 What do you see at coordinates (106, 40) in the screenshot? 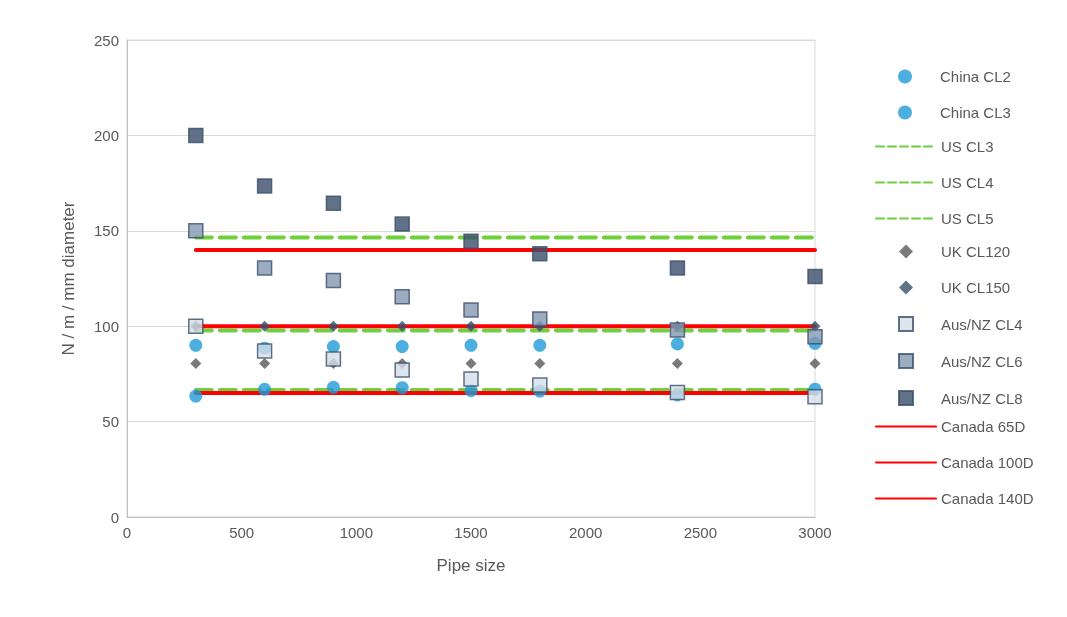
I see `y-tick-label: 250` at bounding box center [106, 40].